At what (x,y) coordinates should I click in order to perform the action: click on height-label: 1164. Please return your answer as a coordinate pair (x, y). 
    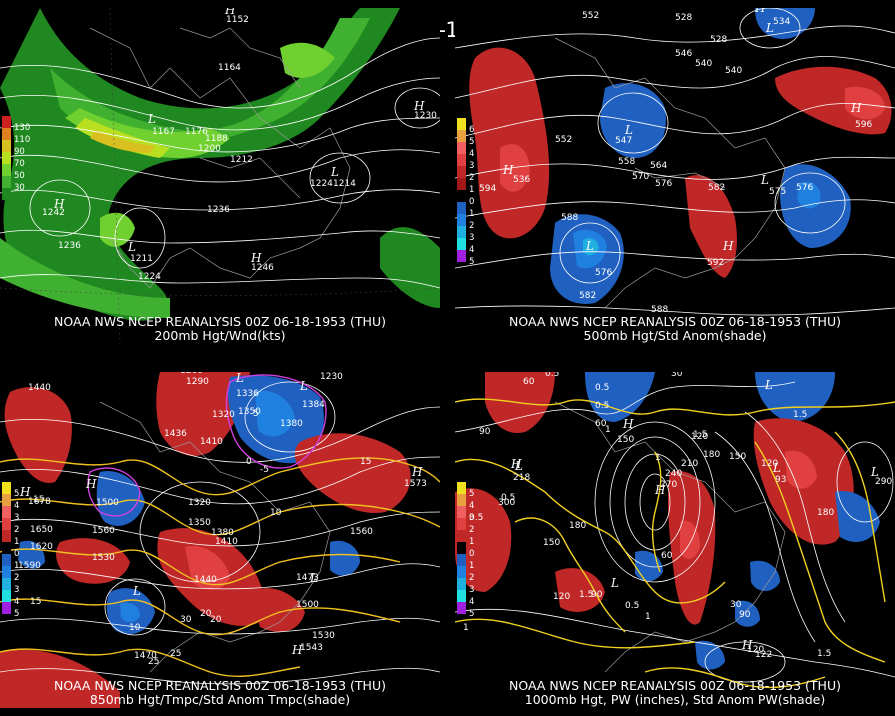
    Looking at the image, I should click on (229, 68).